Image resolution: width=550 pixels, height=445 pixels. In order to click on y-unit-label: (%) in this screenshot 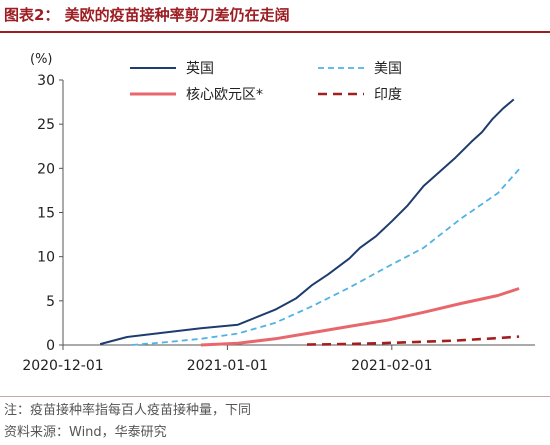, I will do `click(41, 59)`.